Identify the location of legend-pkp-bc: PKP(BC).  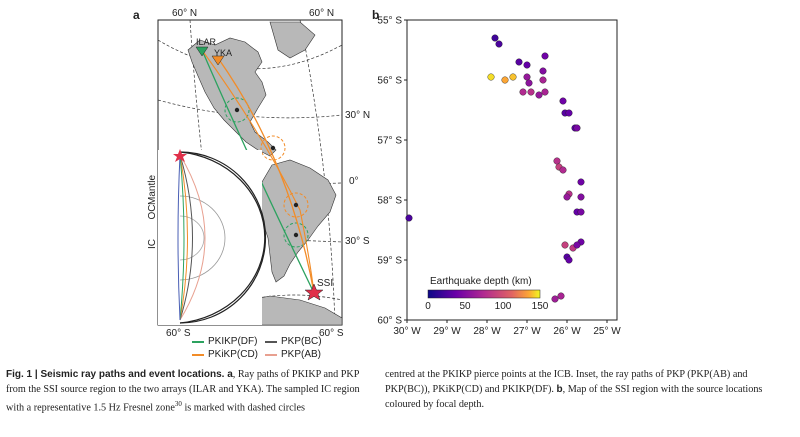
(293, 341).